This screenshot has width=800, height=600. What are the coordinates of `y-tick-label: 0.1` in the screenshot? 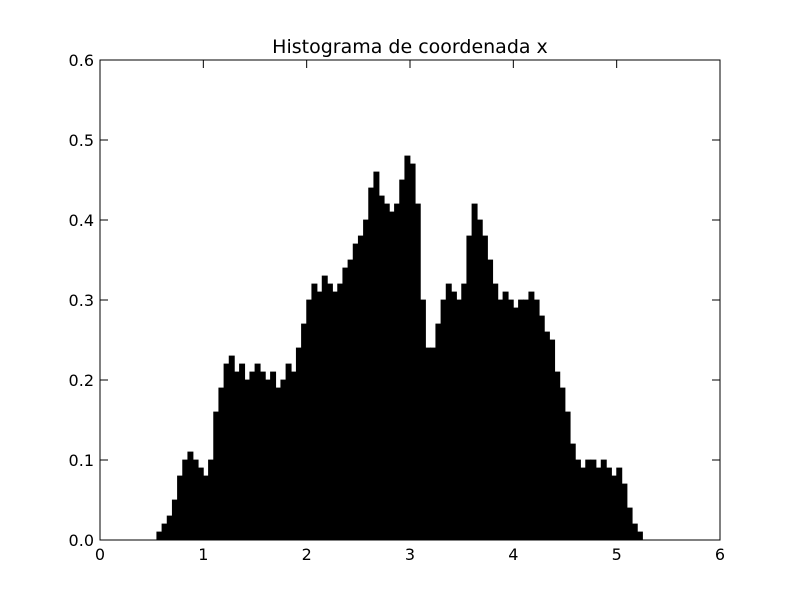 It's located at (81, 460).